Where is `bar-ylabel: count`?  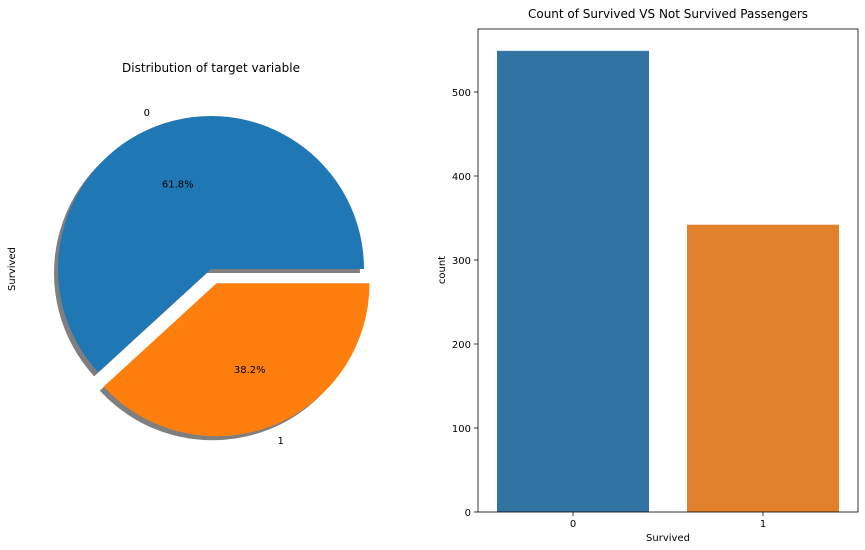 bar-ylabel: count is located at coordinates (442, 270).